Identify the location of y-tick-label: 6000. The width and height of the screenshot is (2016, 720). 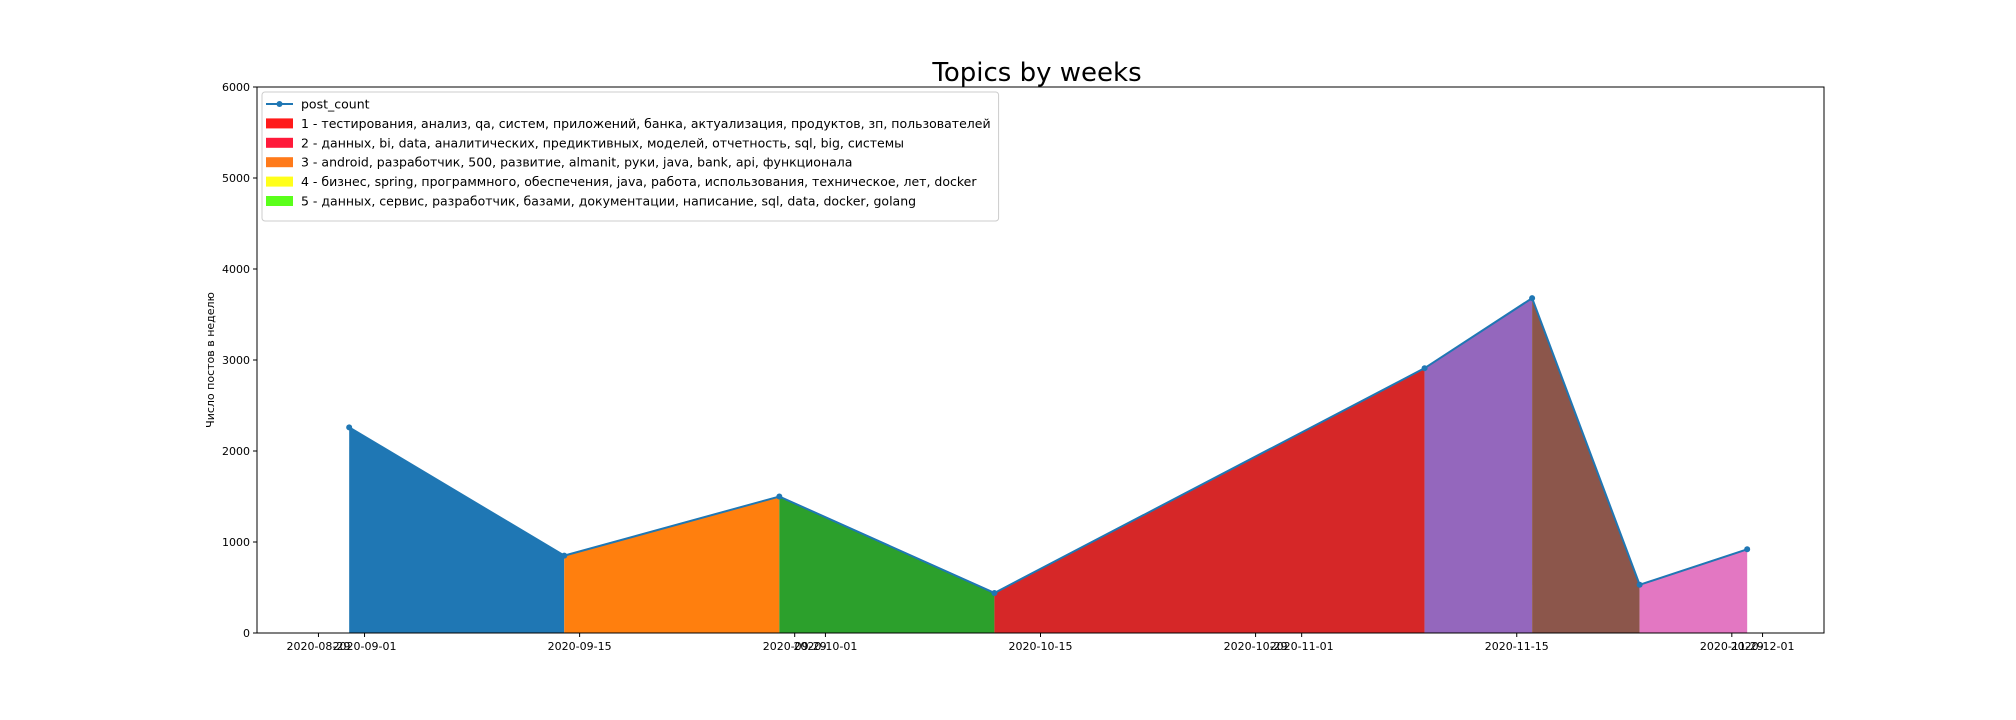
(236, 87).